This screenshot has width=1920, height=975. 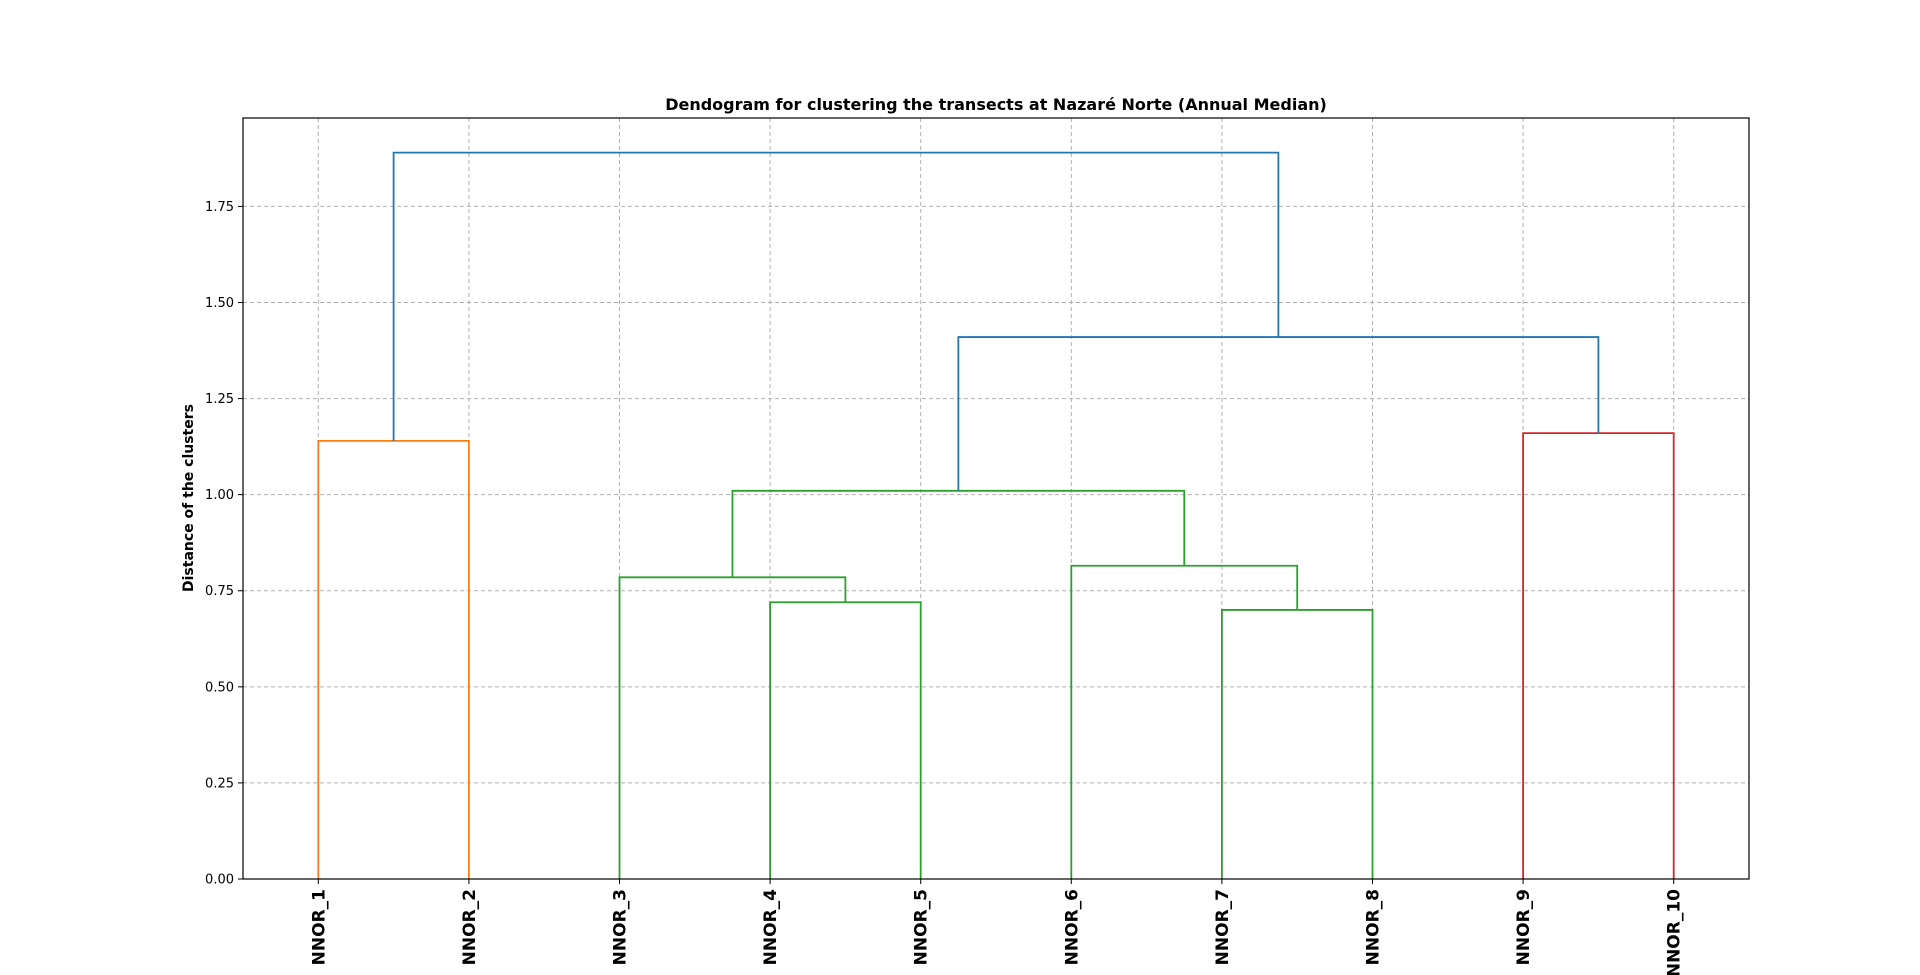 What do you see at coordinates (219, 399) in the screenshot?
I see `y-tick-label: 1.25` at bounding box center [219, 399].